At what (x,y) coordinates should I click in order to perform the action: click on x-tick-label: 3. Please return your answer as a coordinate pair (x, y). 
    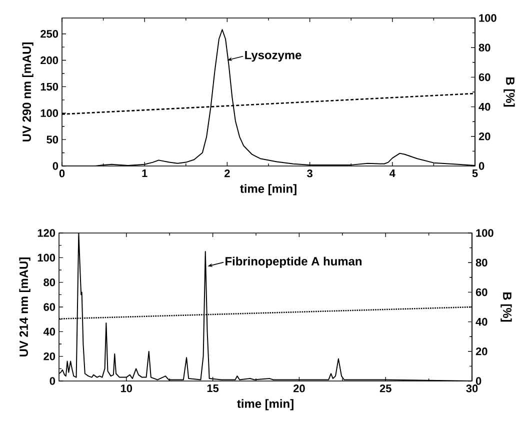
    Looking at the image, I should click on (309, 174).